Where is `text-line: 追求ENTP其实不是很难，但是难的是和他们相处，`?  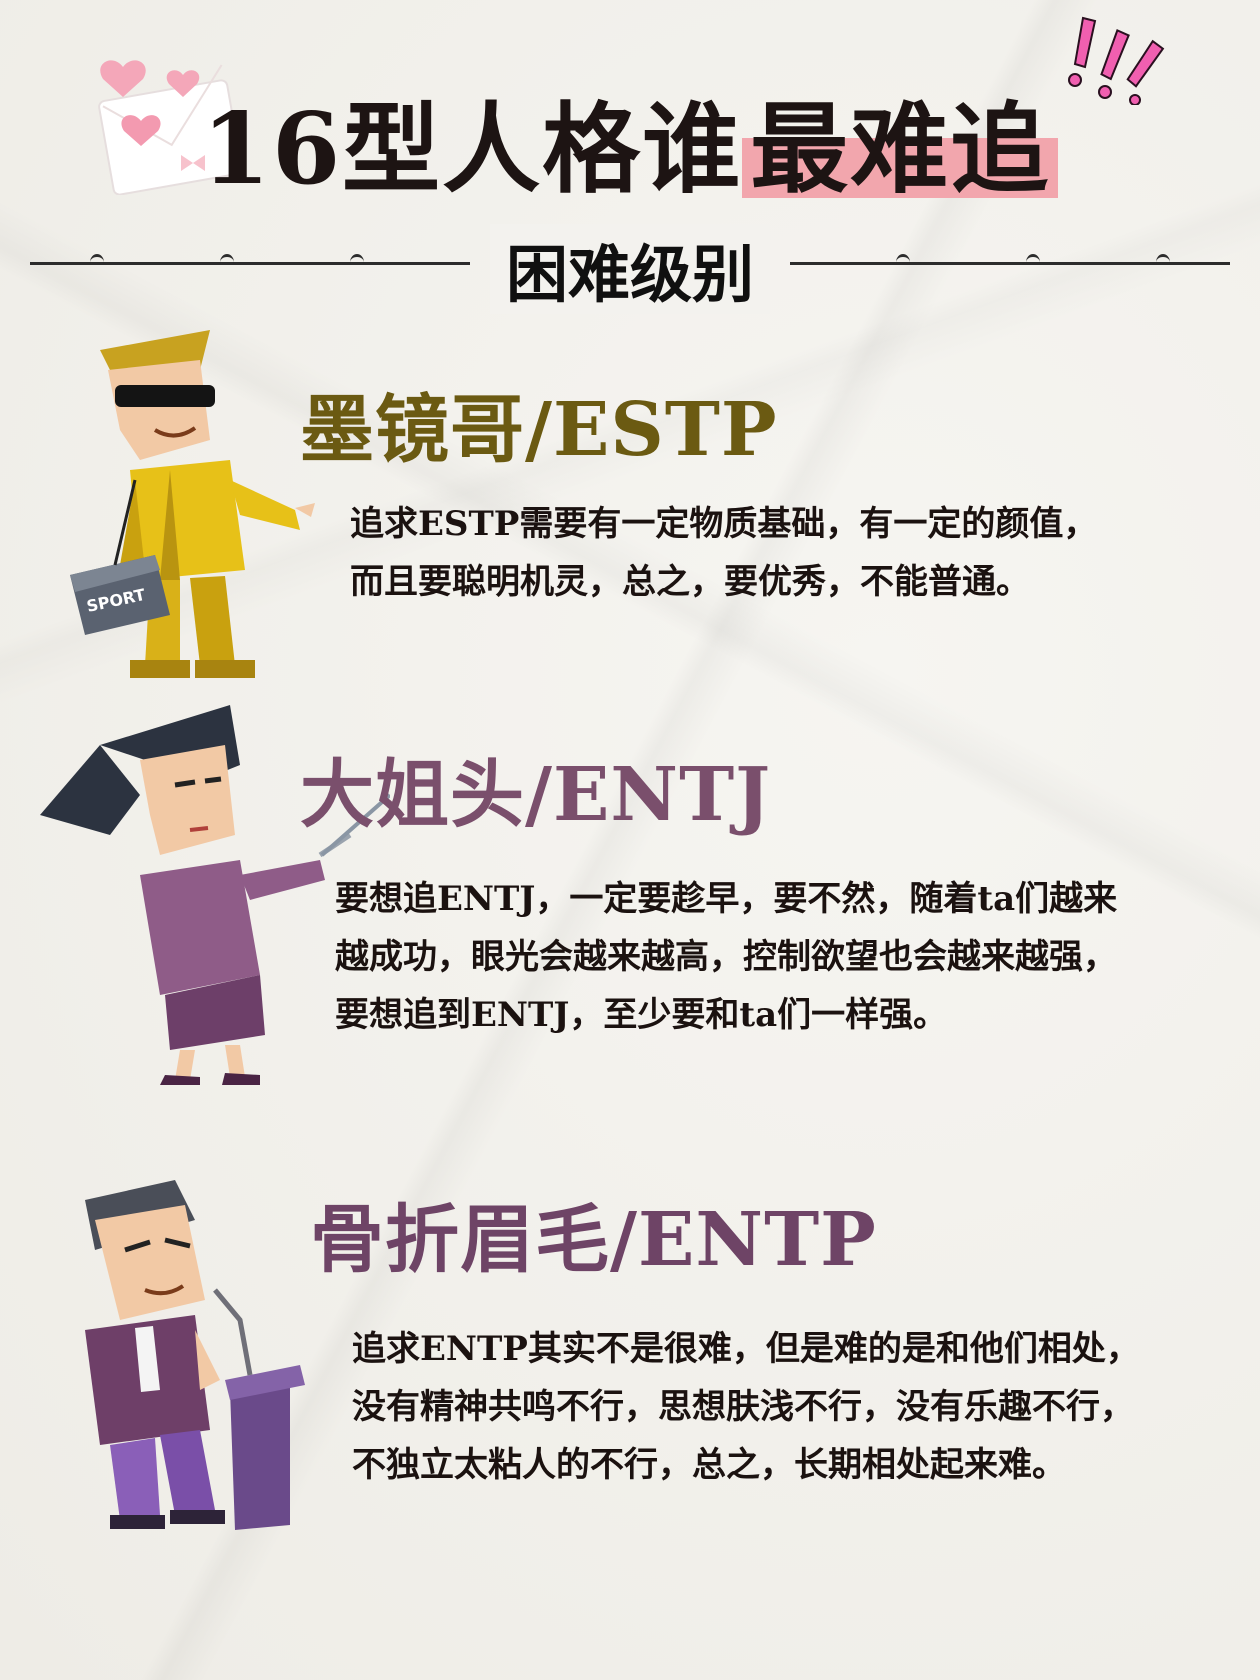
text-line: 追求ENTP其实不是很难，但是难的是和他们相处， is located at coordinates (746, 1349).